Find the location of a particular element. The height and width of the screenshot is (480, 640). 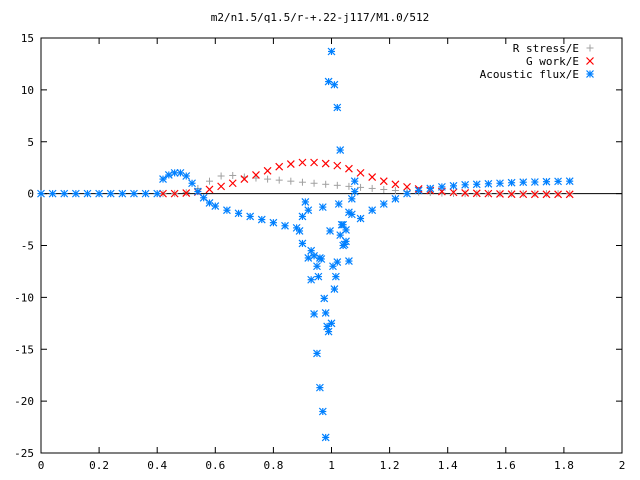

x-tick-label: 1.4 is located at coordinates (448, 465).